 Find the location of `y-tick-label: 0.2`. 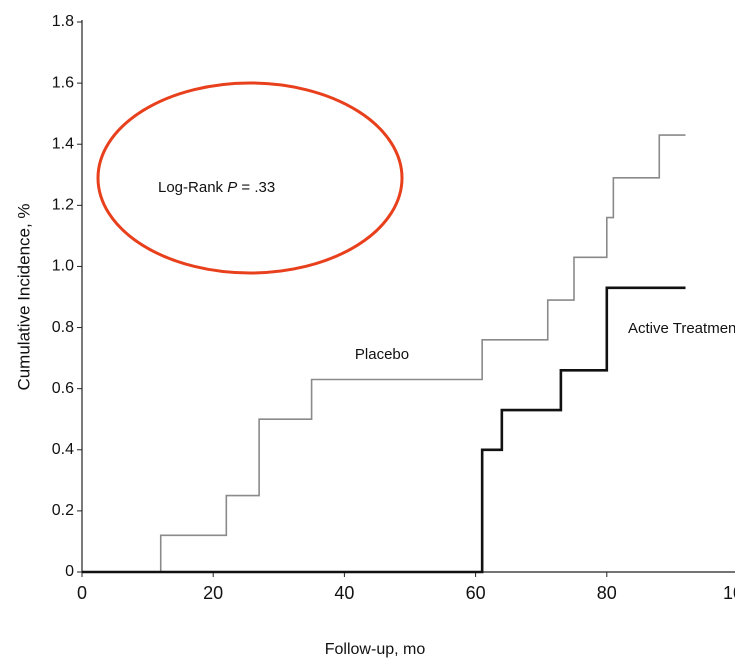

y-tick-label: 0.2 is located at coordinates (63, 510).